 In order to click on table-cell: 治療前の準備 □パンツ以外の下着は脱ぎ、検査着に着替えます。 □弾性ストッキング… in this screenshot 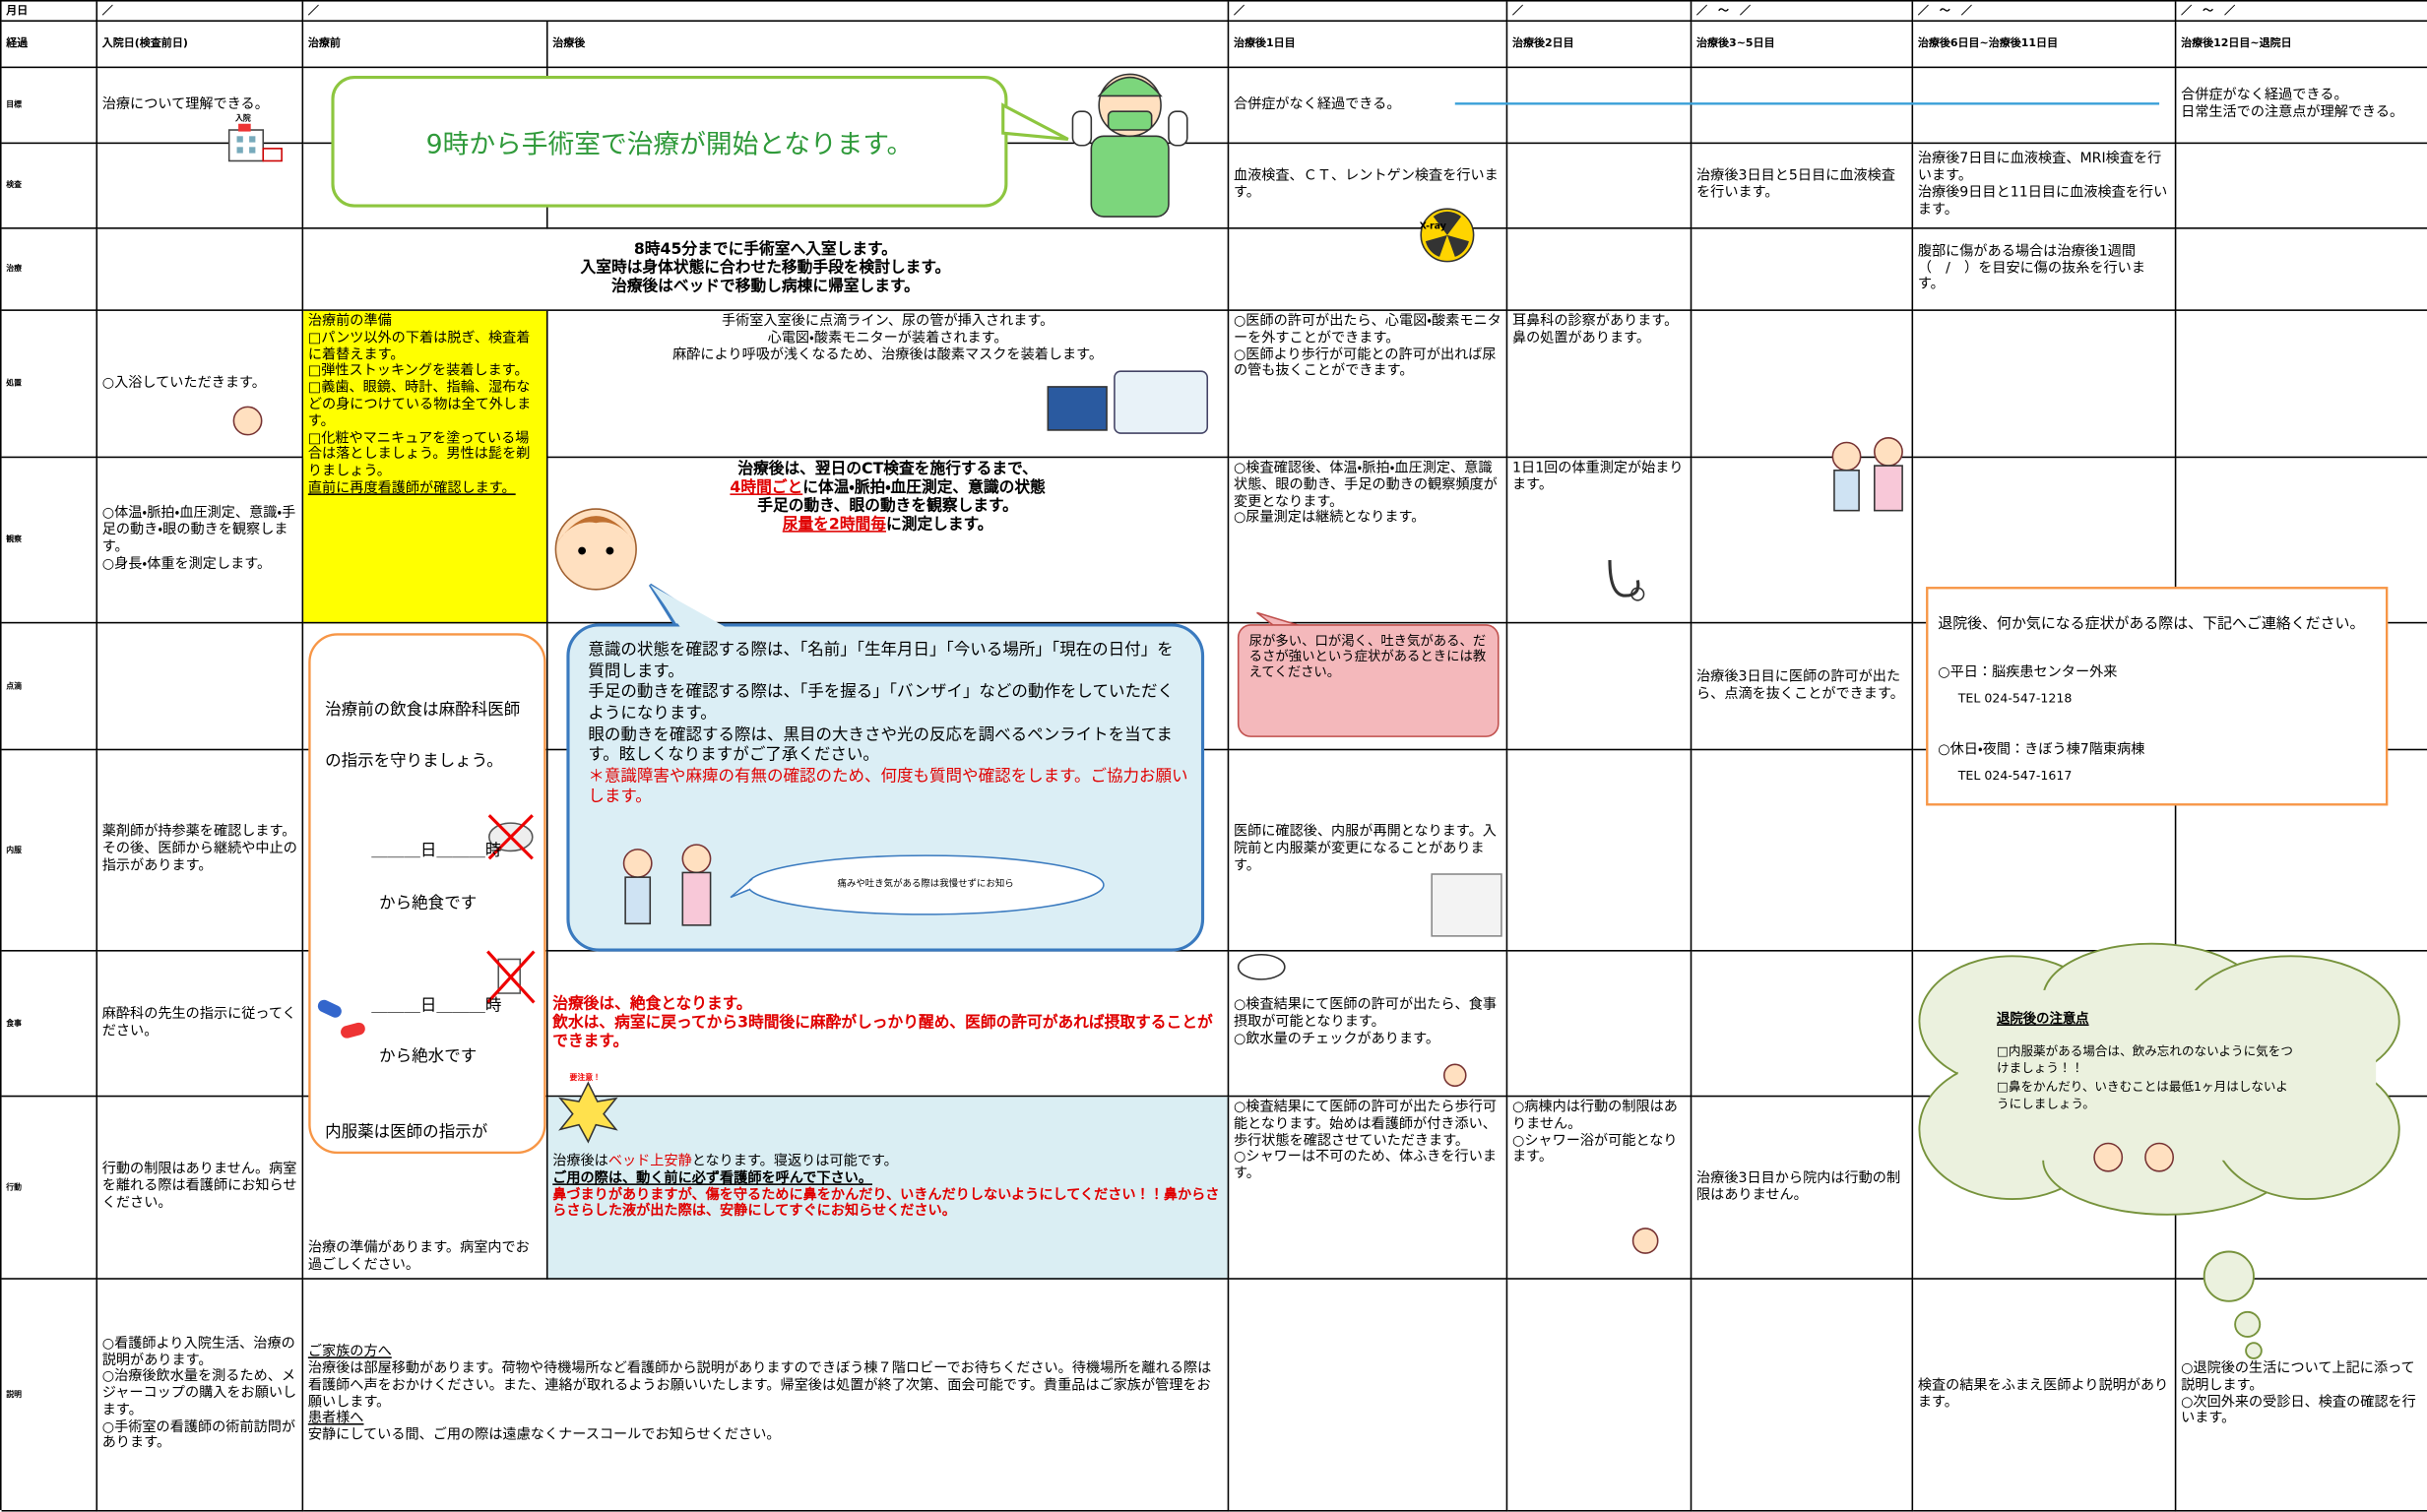, I will do `click(425, 467)`.